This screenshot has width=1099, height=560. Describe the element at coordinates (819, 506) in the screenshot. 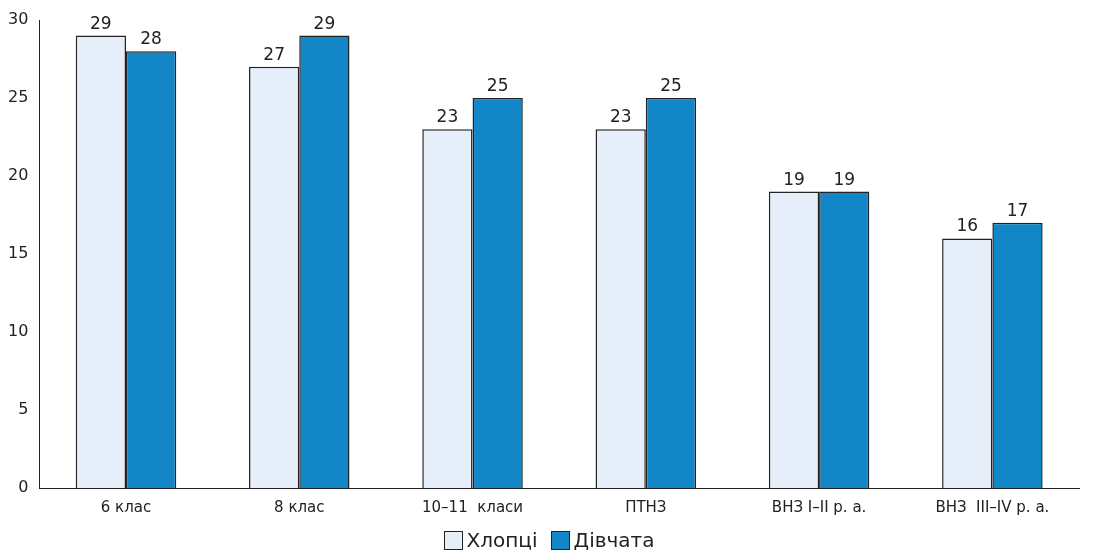

I see `x-tick-label: ВНЗ I–II р. а.` at that location.